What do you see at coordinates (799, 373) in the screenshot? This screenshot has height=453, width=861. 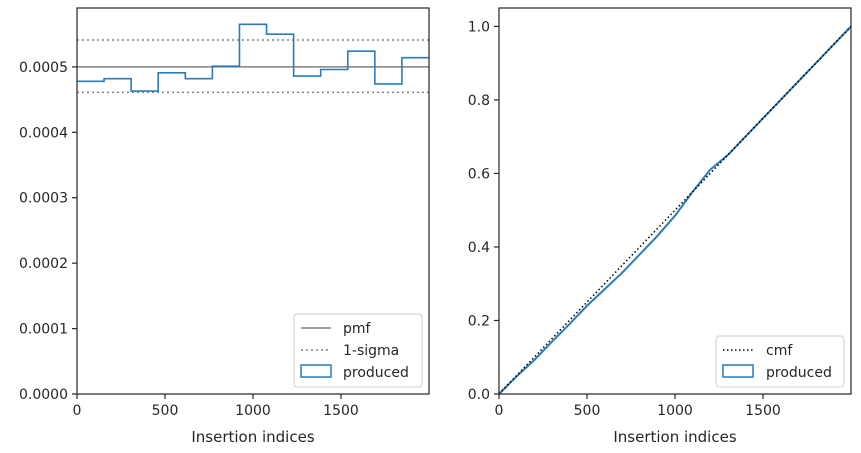 I see `legend-produced-label-right: produced` at bounding box center [799, 373].